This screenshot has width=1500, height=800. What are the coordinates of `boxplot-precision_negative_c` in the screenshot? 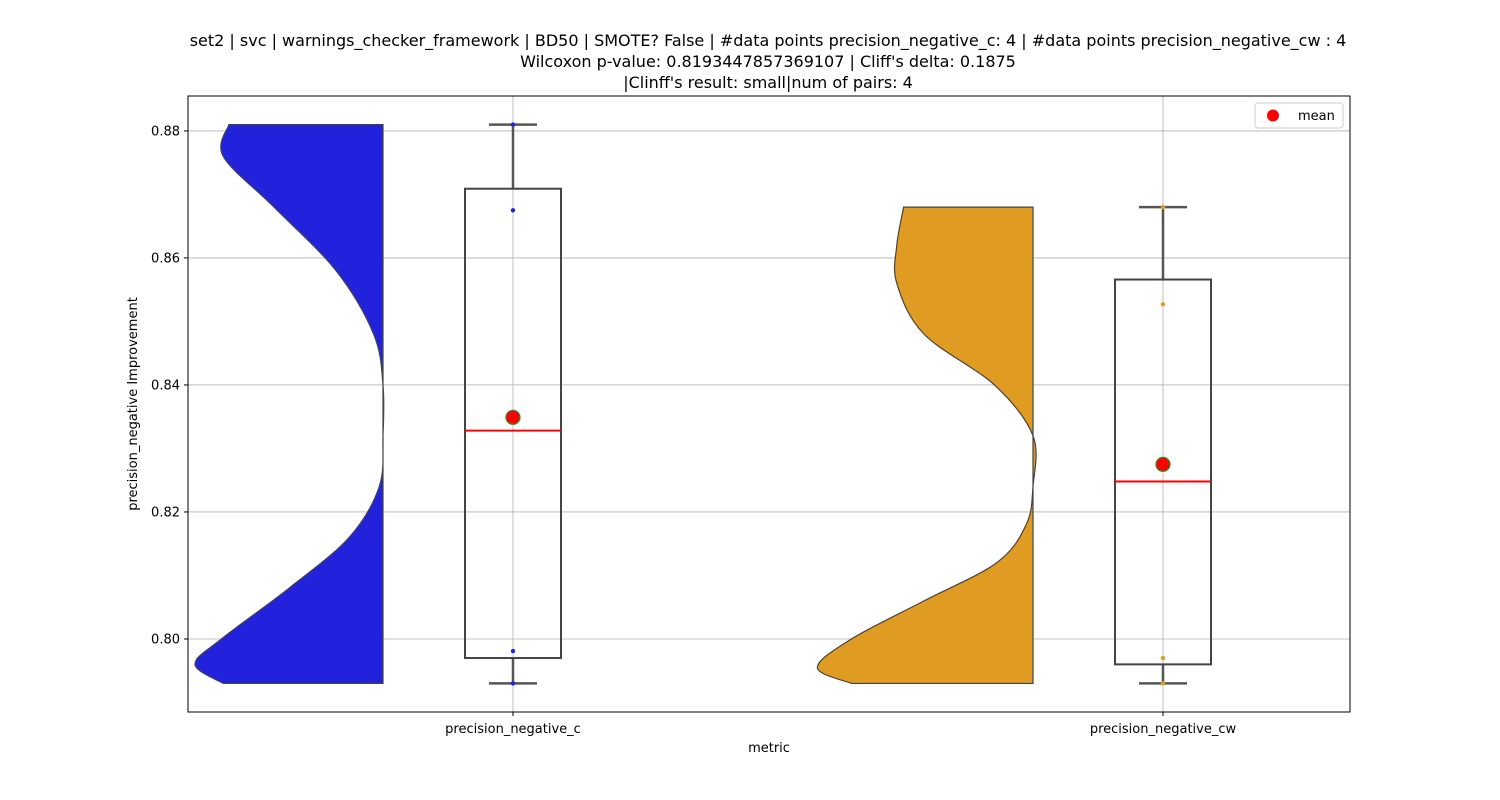 It's located at (513, 404).